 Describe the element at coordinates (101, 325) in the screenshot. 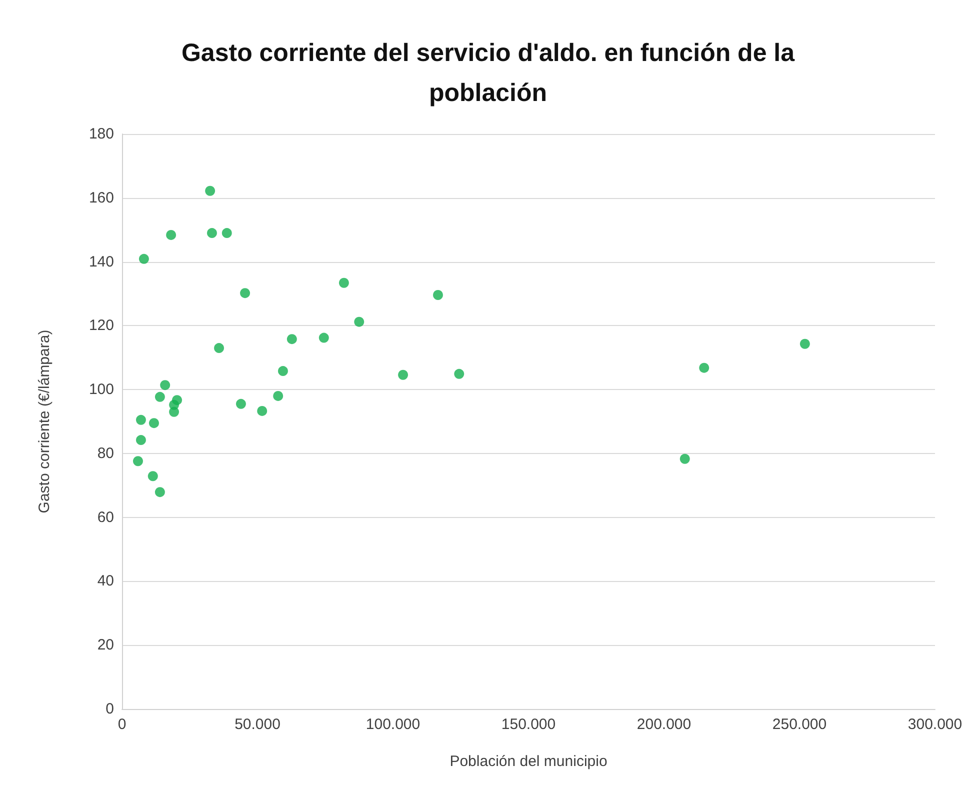

I see `y-tick-label: 120` at that location.